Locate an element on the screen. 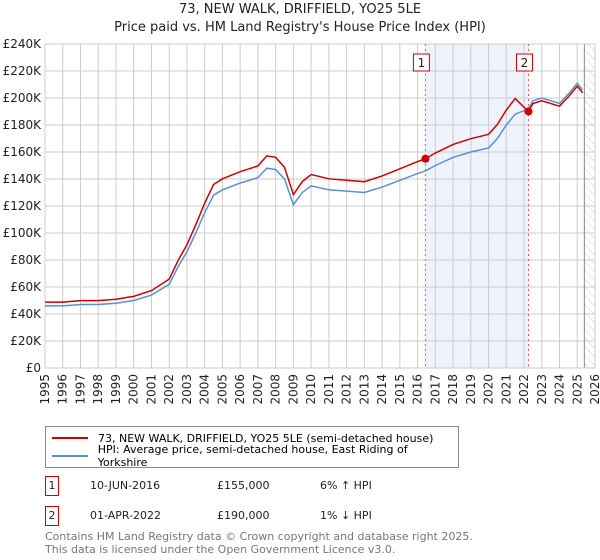  x-tick-label: 2025 is located at coordinates (577, 389).